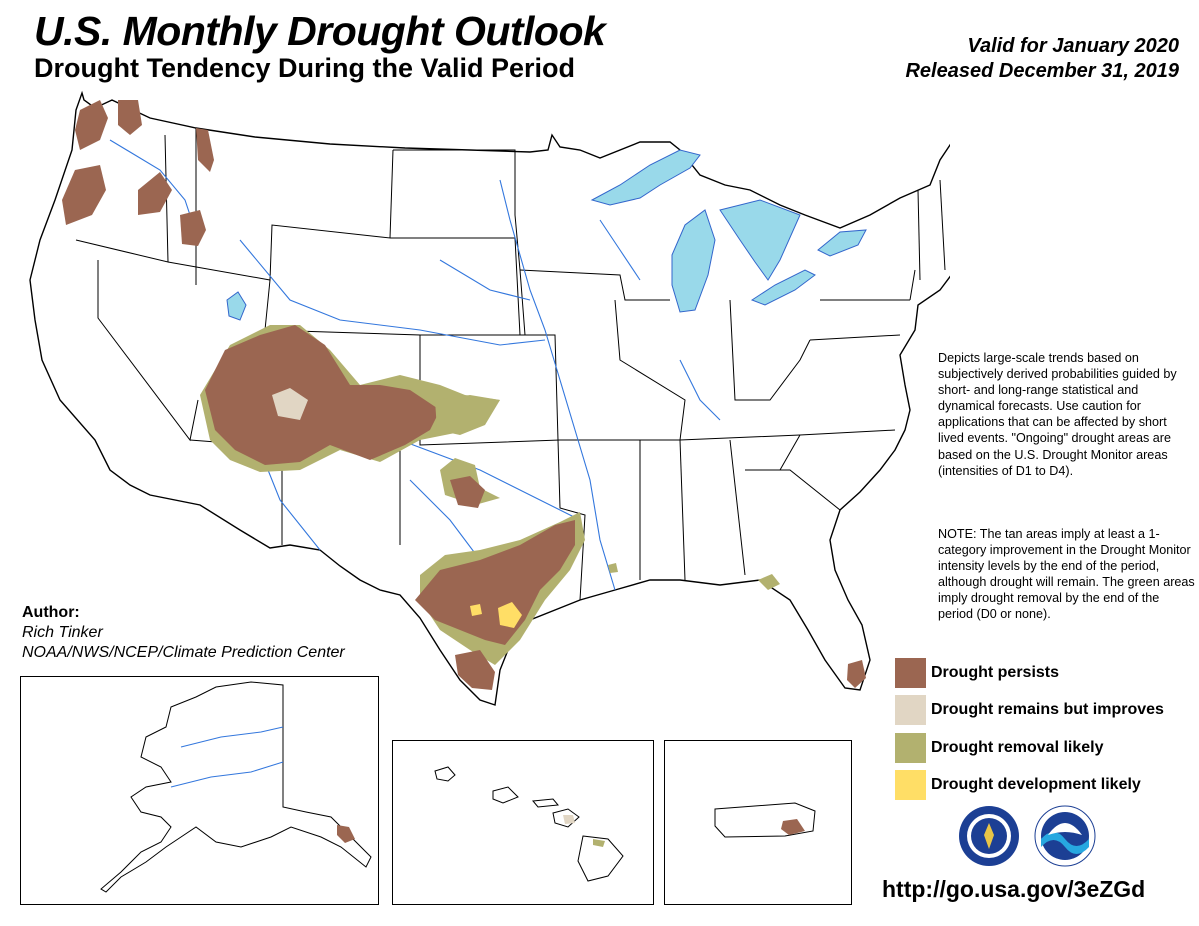 The width and height of the screenshot is (1199, 926). What do you see at coordinates (569, 819) in the screenshot?
I see `maui-improves` at bounding box center [569, 819].